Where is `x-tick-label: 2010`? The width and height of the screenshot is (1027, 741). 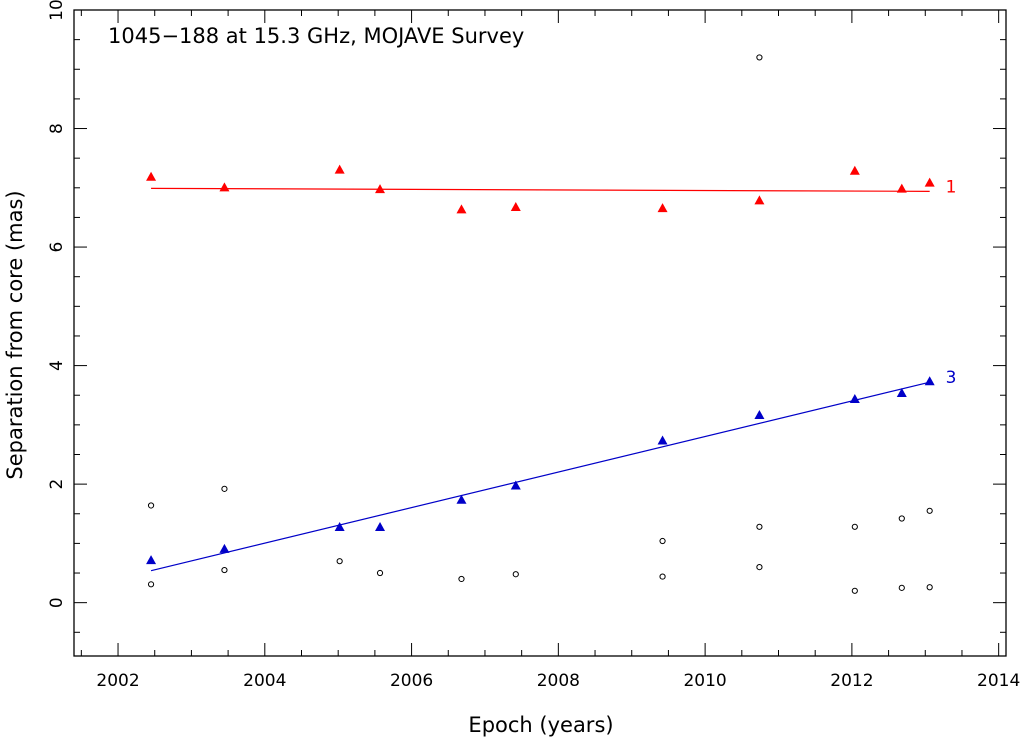
x-tick-label: 2010 is located at coordinates (704, 681).